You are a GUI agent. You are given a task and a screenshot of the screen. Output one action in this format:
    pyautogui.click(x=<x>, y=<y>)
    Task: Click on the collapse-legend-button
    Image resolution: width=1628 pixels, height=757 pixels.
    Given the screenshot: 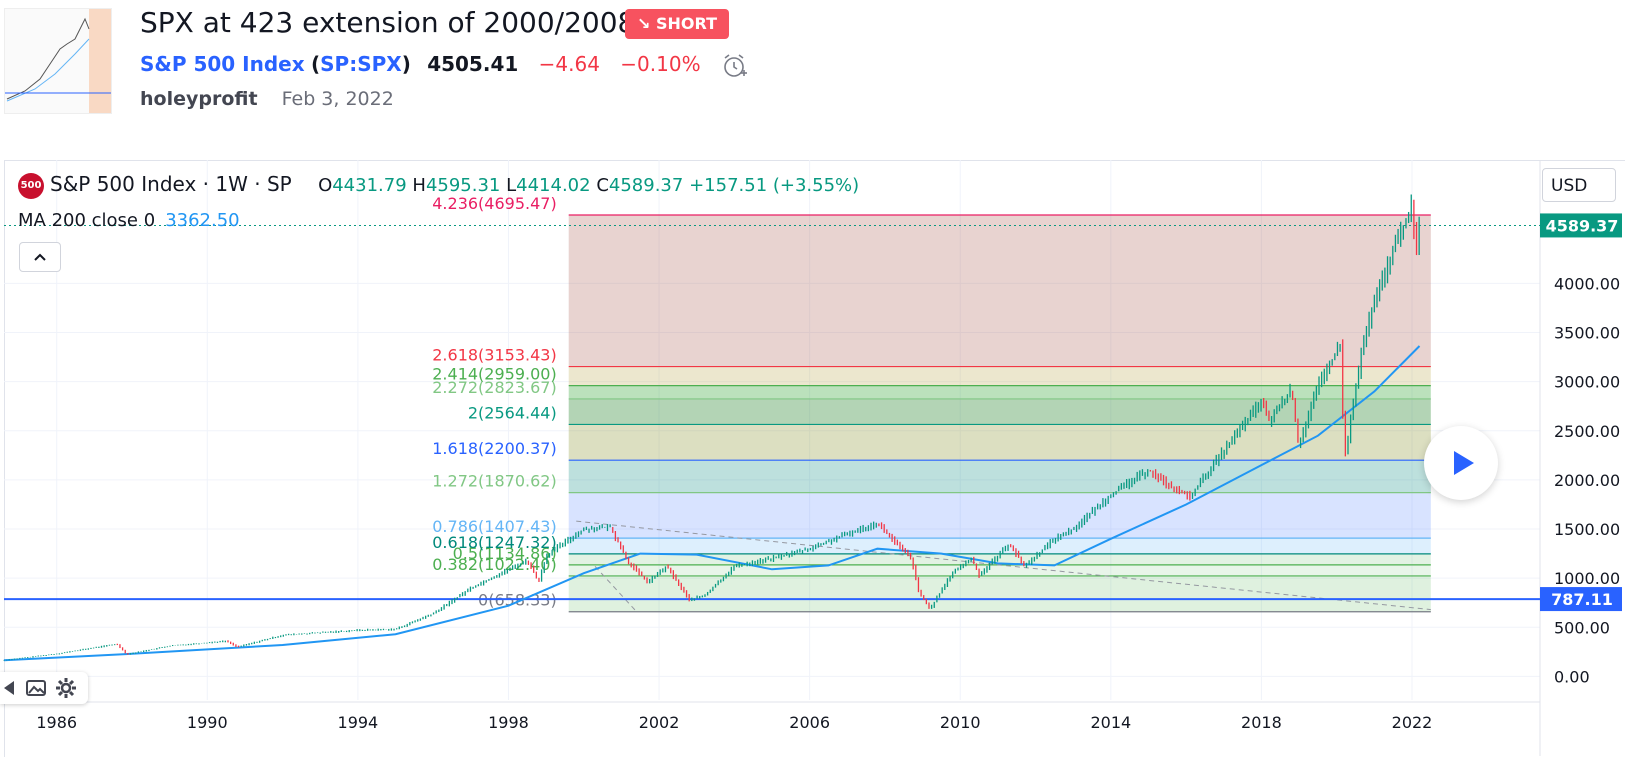 What is the action you would take?
    pyautogui.click(x=40, y=257)
    